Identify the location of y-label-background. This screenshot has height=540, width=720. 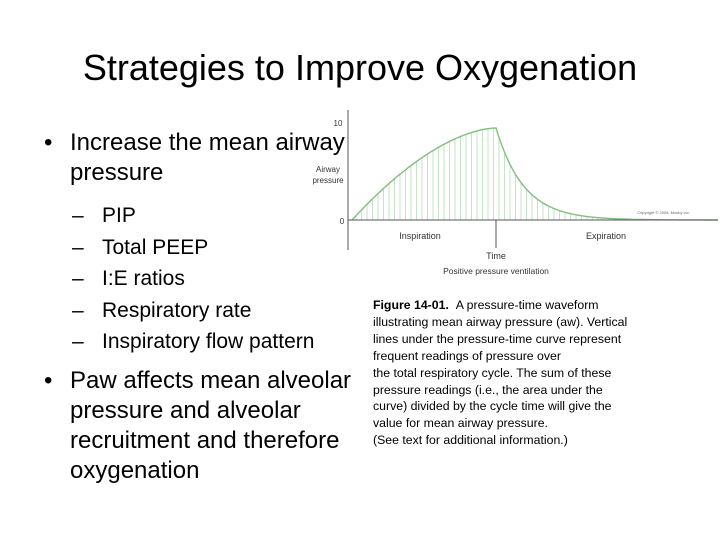
(327, 174).